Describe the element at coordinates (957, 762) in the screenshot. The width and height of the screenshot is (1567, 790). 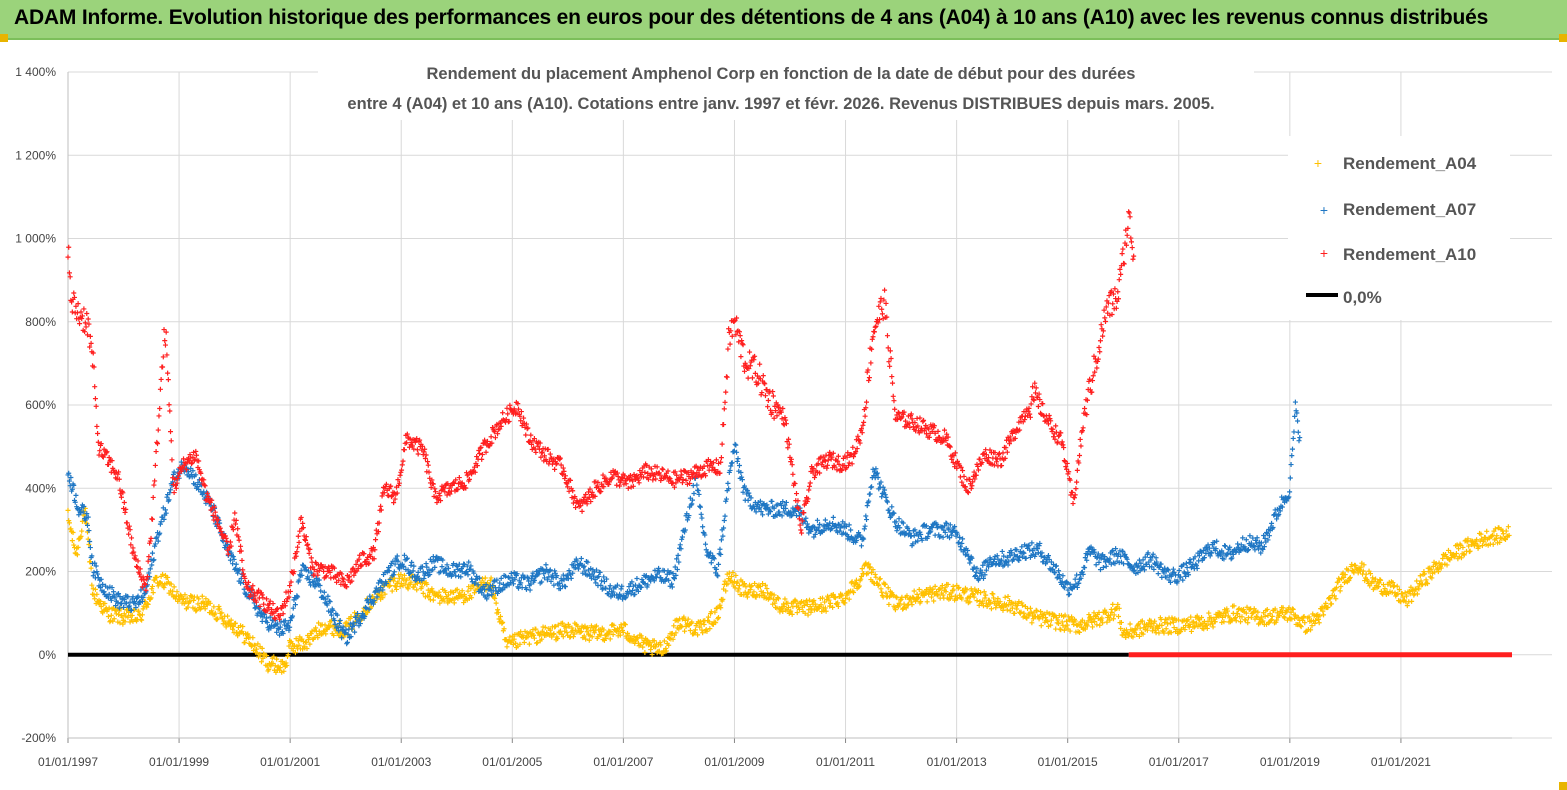
I see `x-tick-label: 01/01/2013` at that location.